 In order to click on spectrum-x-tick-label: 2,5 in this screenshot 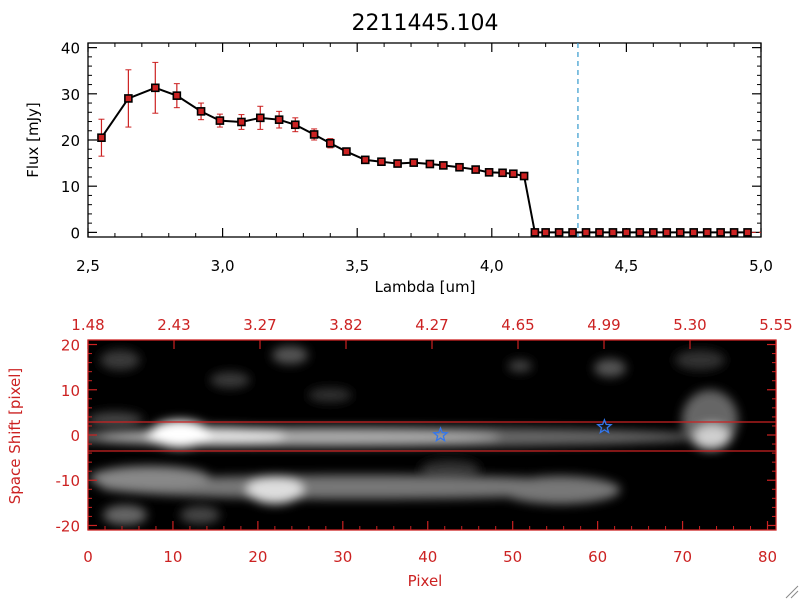, I will do `click(88, 266)`.